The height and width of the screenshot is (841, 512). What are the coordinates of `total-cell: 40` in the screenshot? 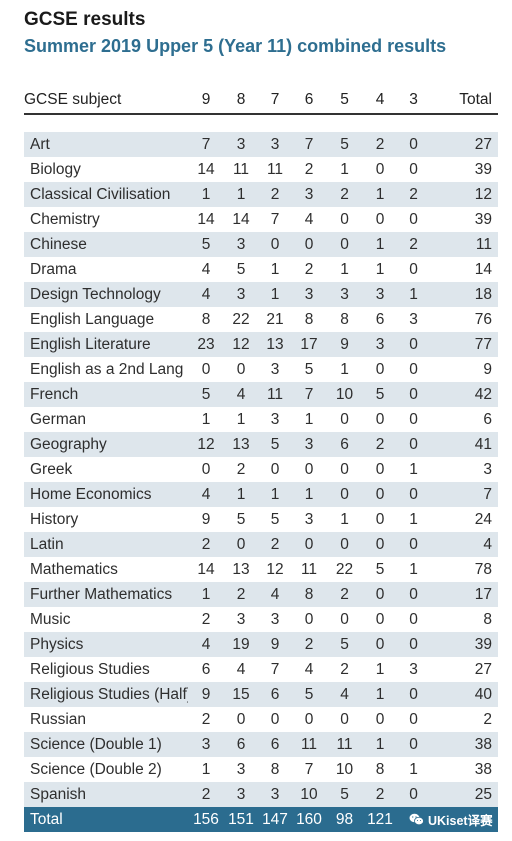 It's located at (464, 694).